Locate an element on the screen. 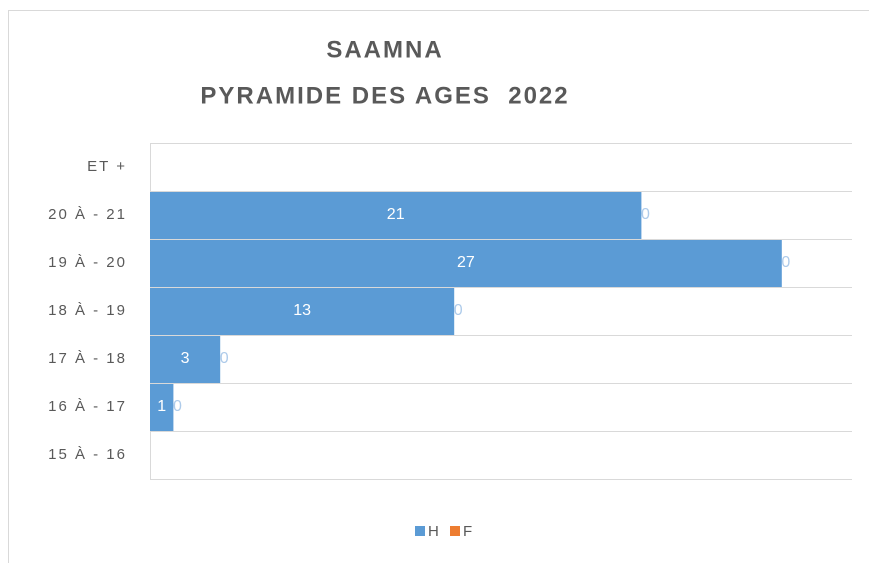  legend-label: H is located at coordinates (433, 531).